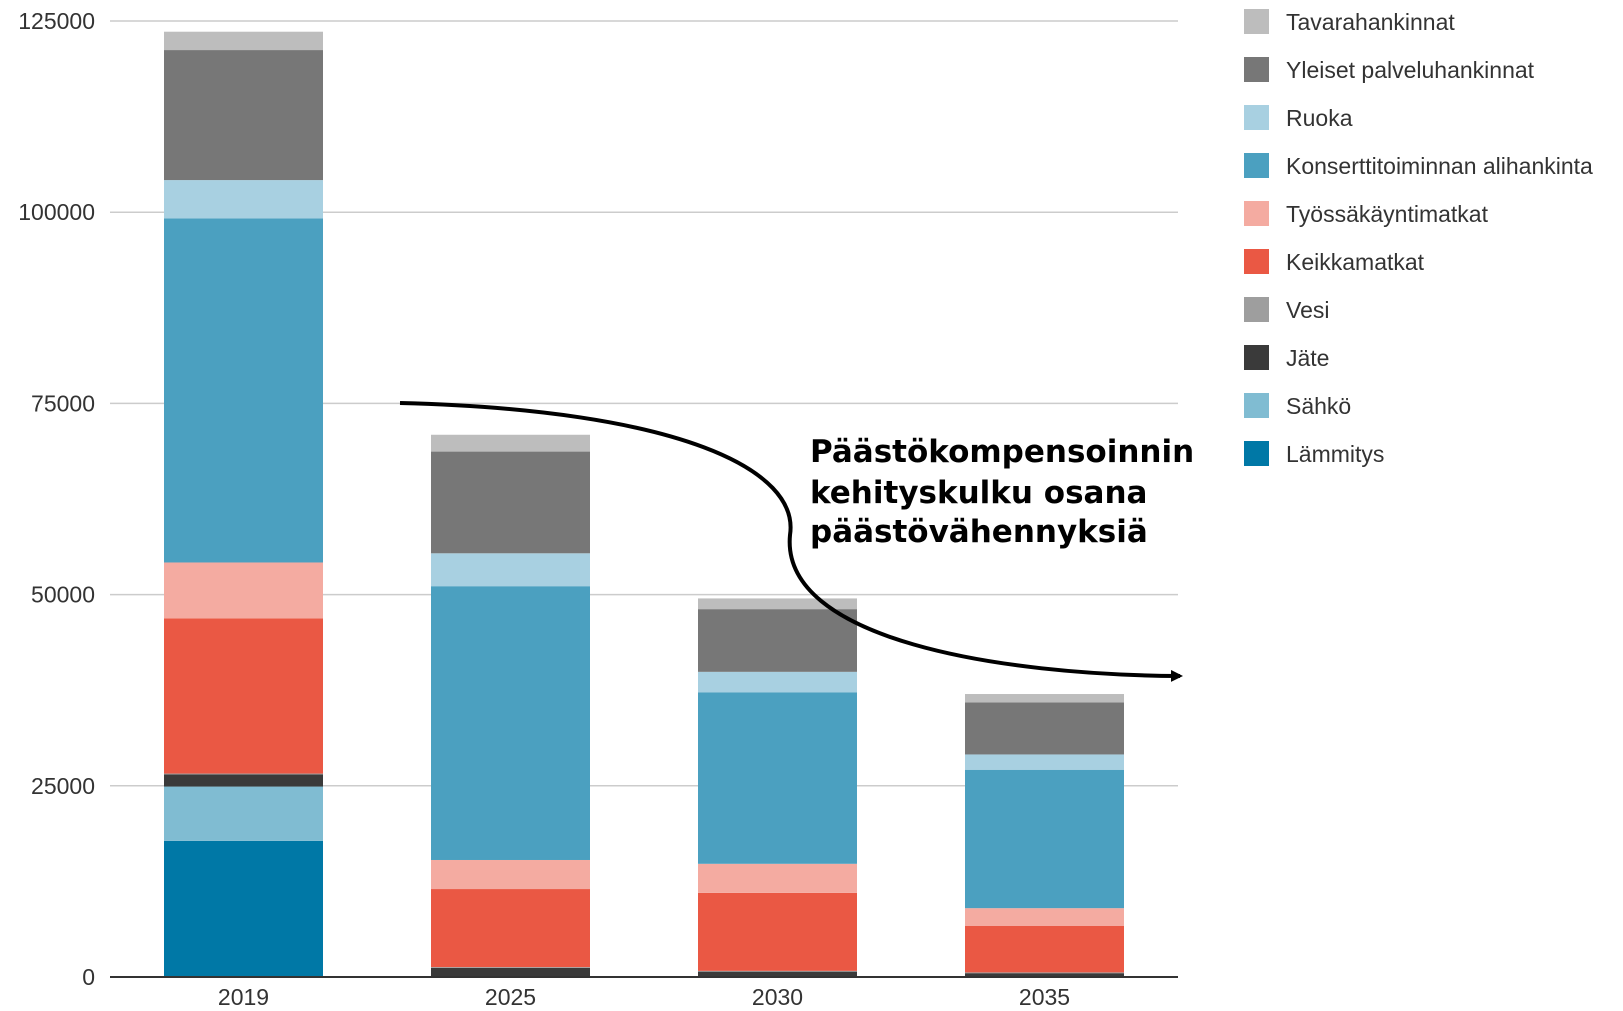 This screenshot has height=1011, width=1623. I want to click on trend-arrow, so click(791, 541).